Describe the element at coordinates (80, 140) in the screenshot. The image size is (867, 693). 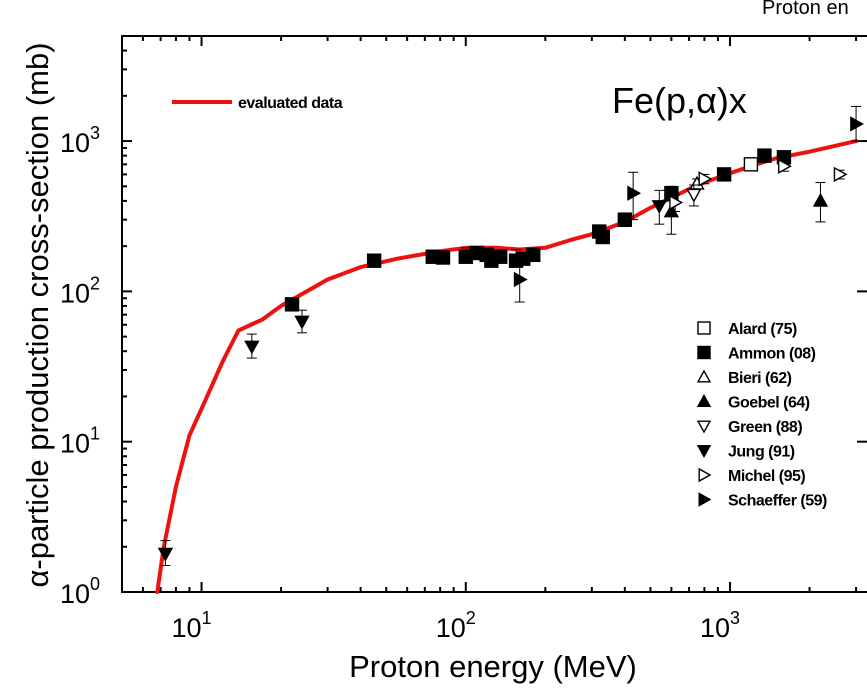
I see `y-tick-label: 10³` at that location.